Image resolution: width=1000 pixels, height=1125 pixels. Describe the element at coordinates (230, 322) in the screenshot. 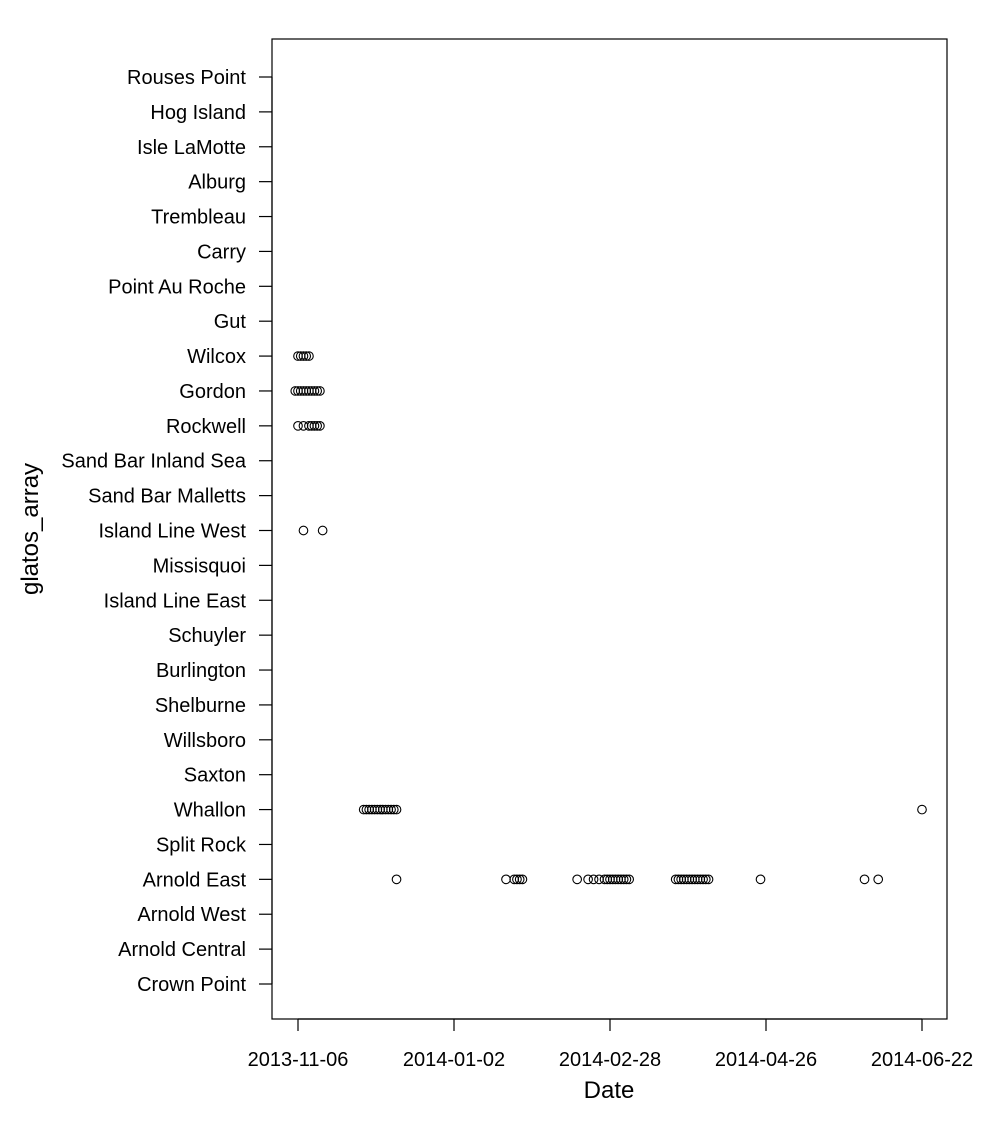

I see `y-tick-label: Gut` at that location.